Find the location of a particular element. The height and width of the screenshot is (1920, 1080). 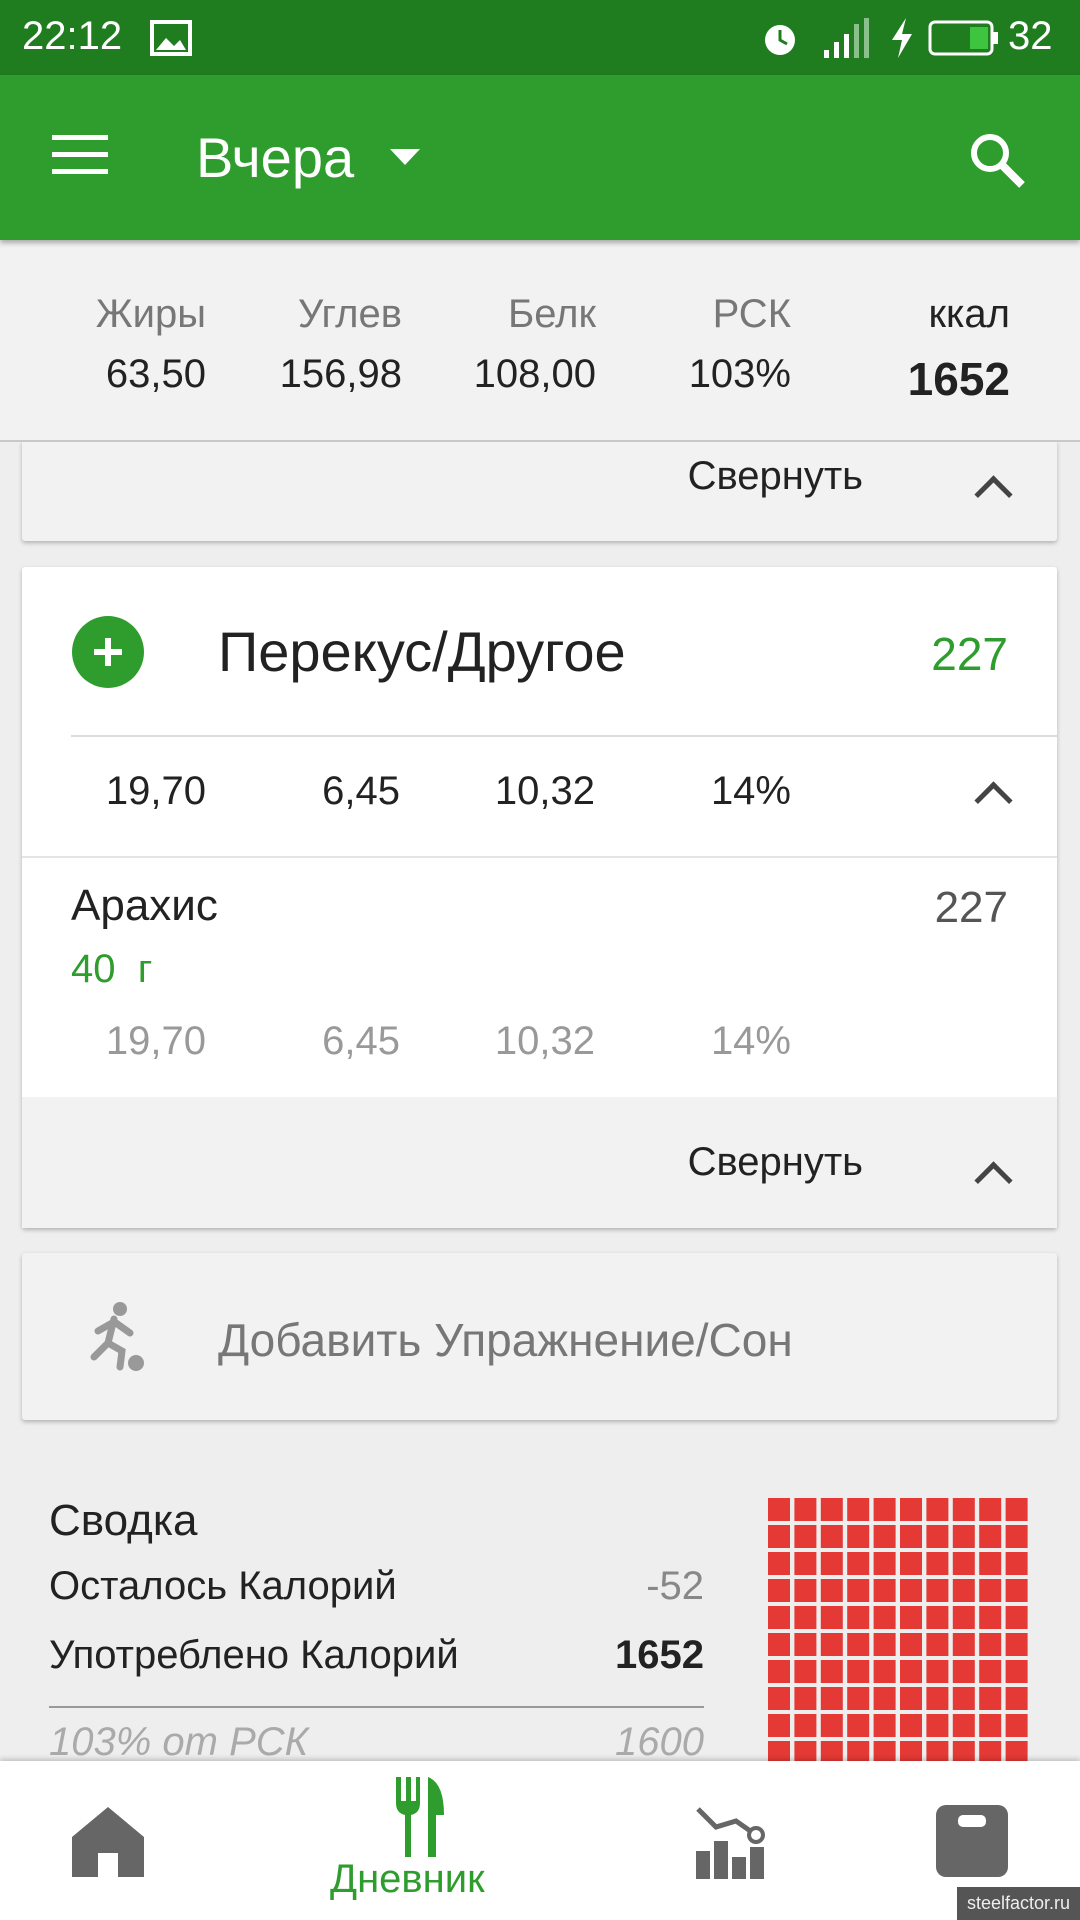

collapsed-card: Свернуть is located at coordinates (539, 491).